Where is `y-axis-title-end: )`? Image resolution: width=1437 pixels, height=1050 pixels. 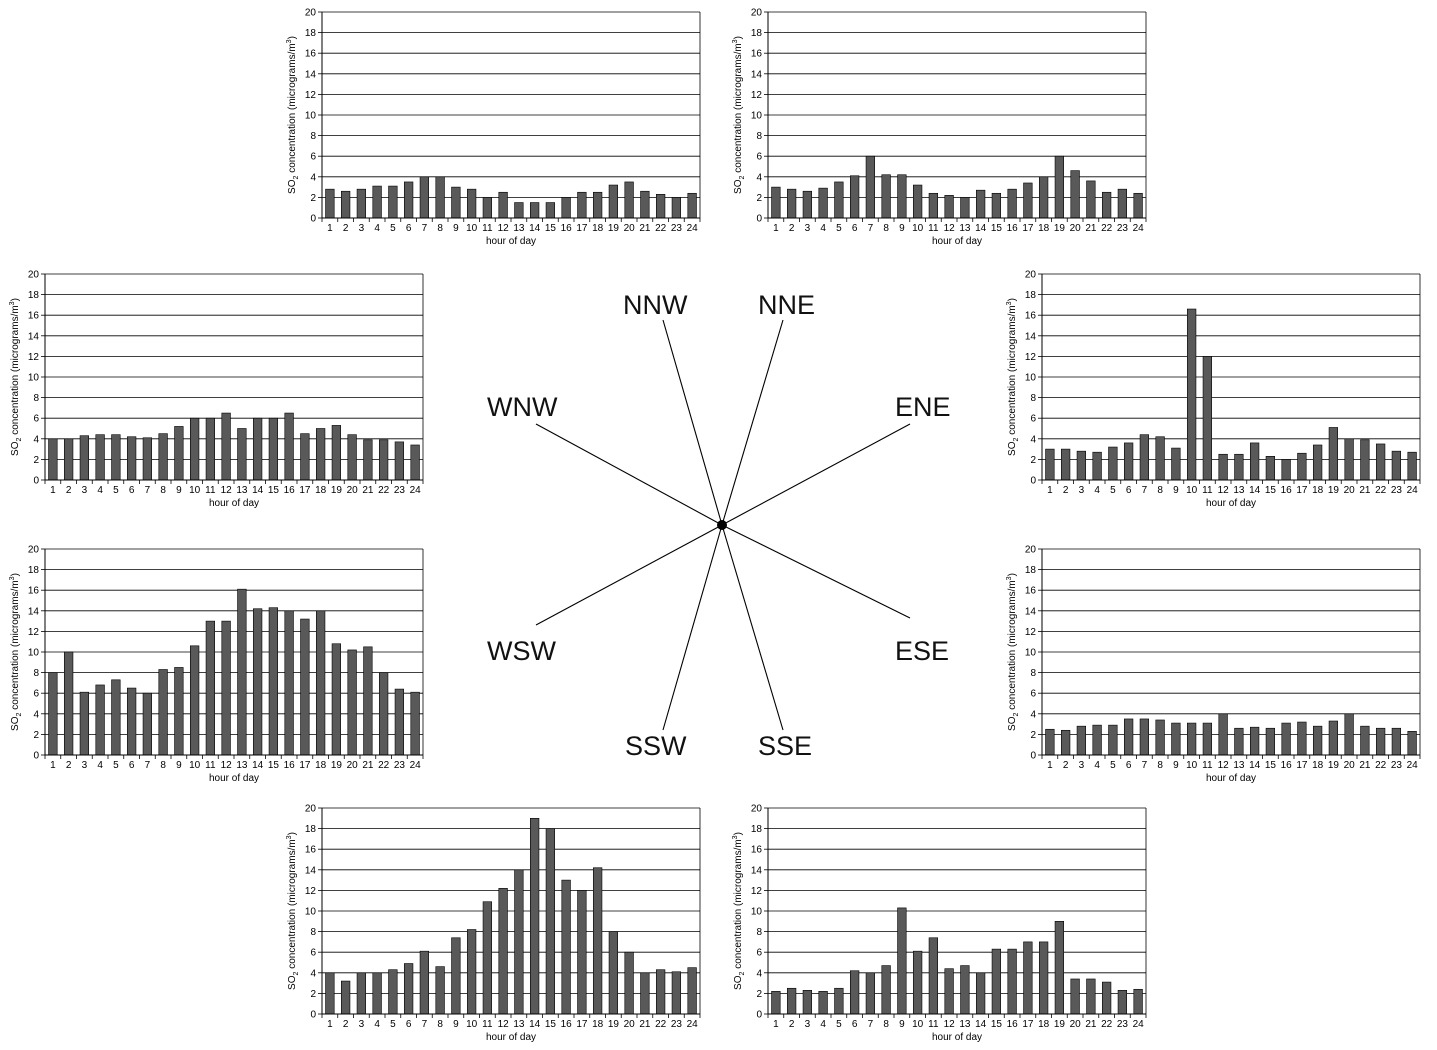 y-axis-title-end: ) is located at coordinates (15, 299).